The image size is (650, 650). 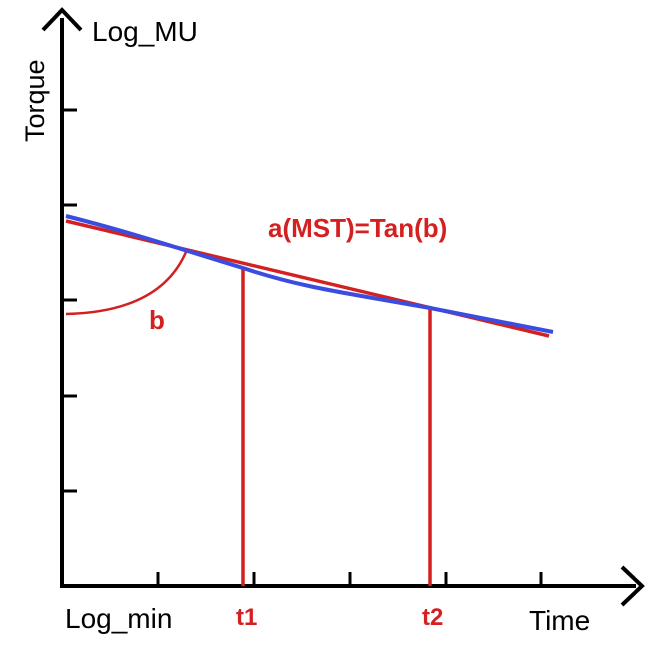 What do you see at coordinates (432, 617) in the screenshot?
I see `t2-label: t2` at bounding box center [432, 617].